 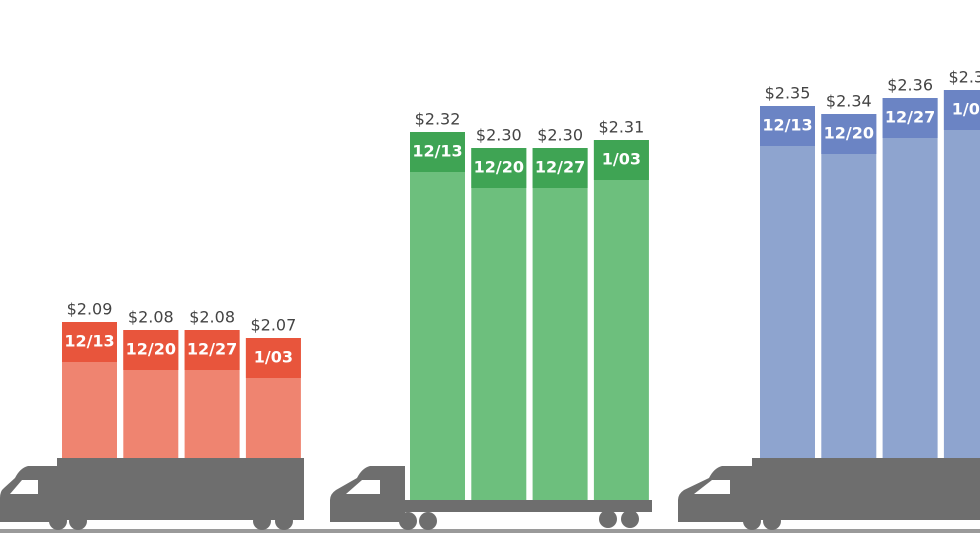 What do you see at coordinates (273, 325) in the screenshot?
I see `bar-value-label: $2.07` at bounding box center [273, 325].